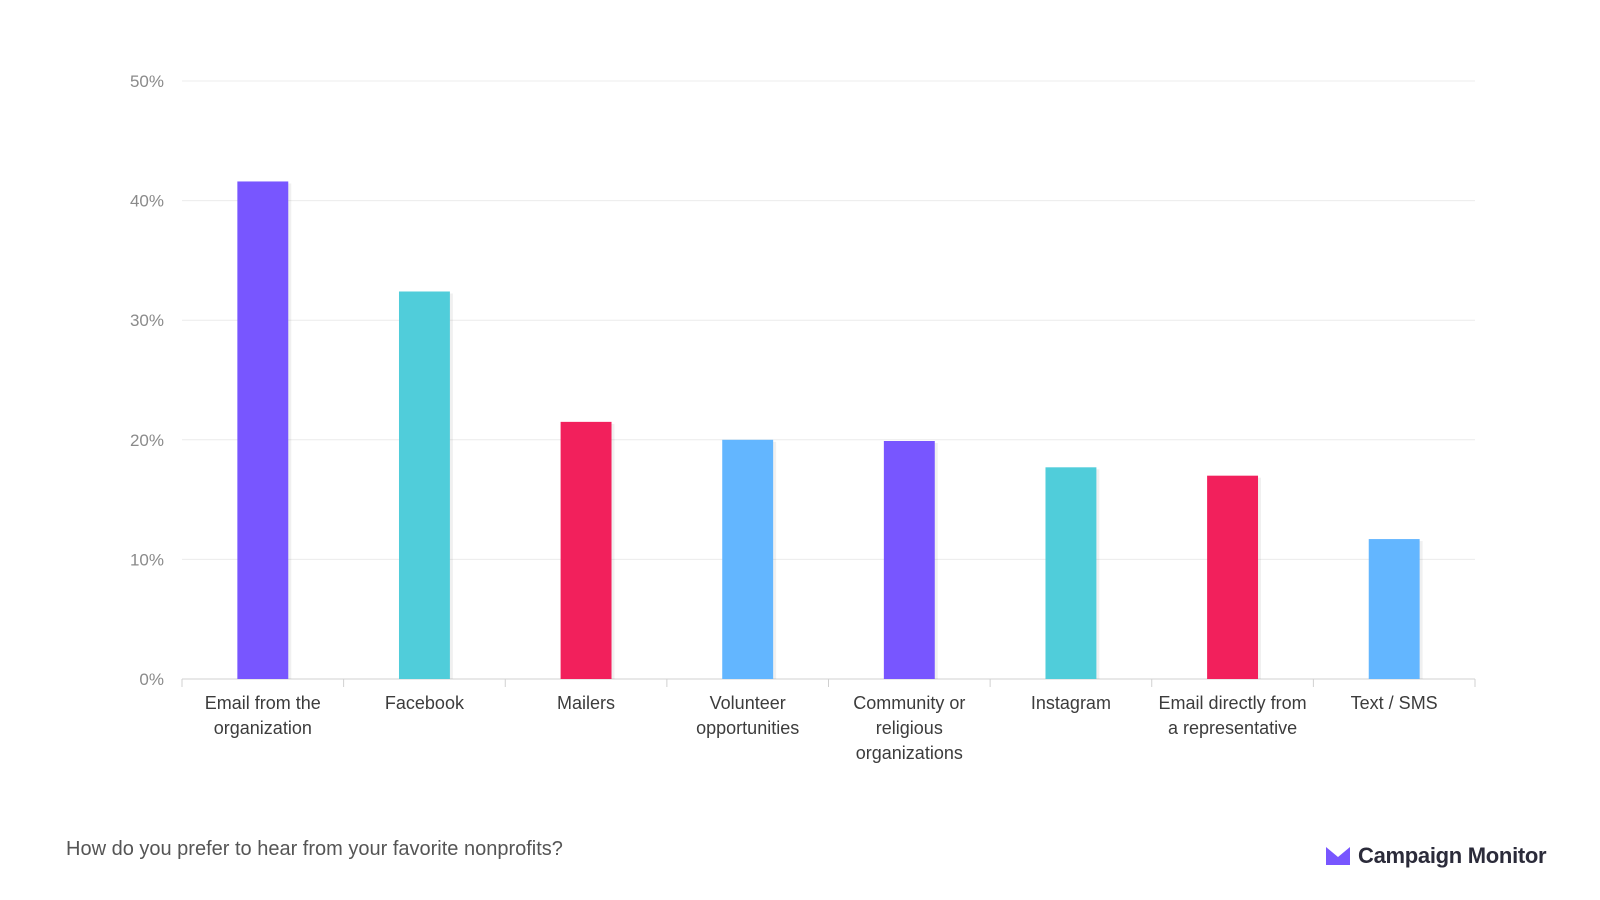 The height and width of the screenshot is (900, 1600). I want to click on x-category-label: Email directly from, so click(1233, 703).